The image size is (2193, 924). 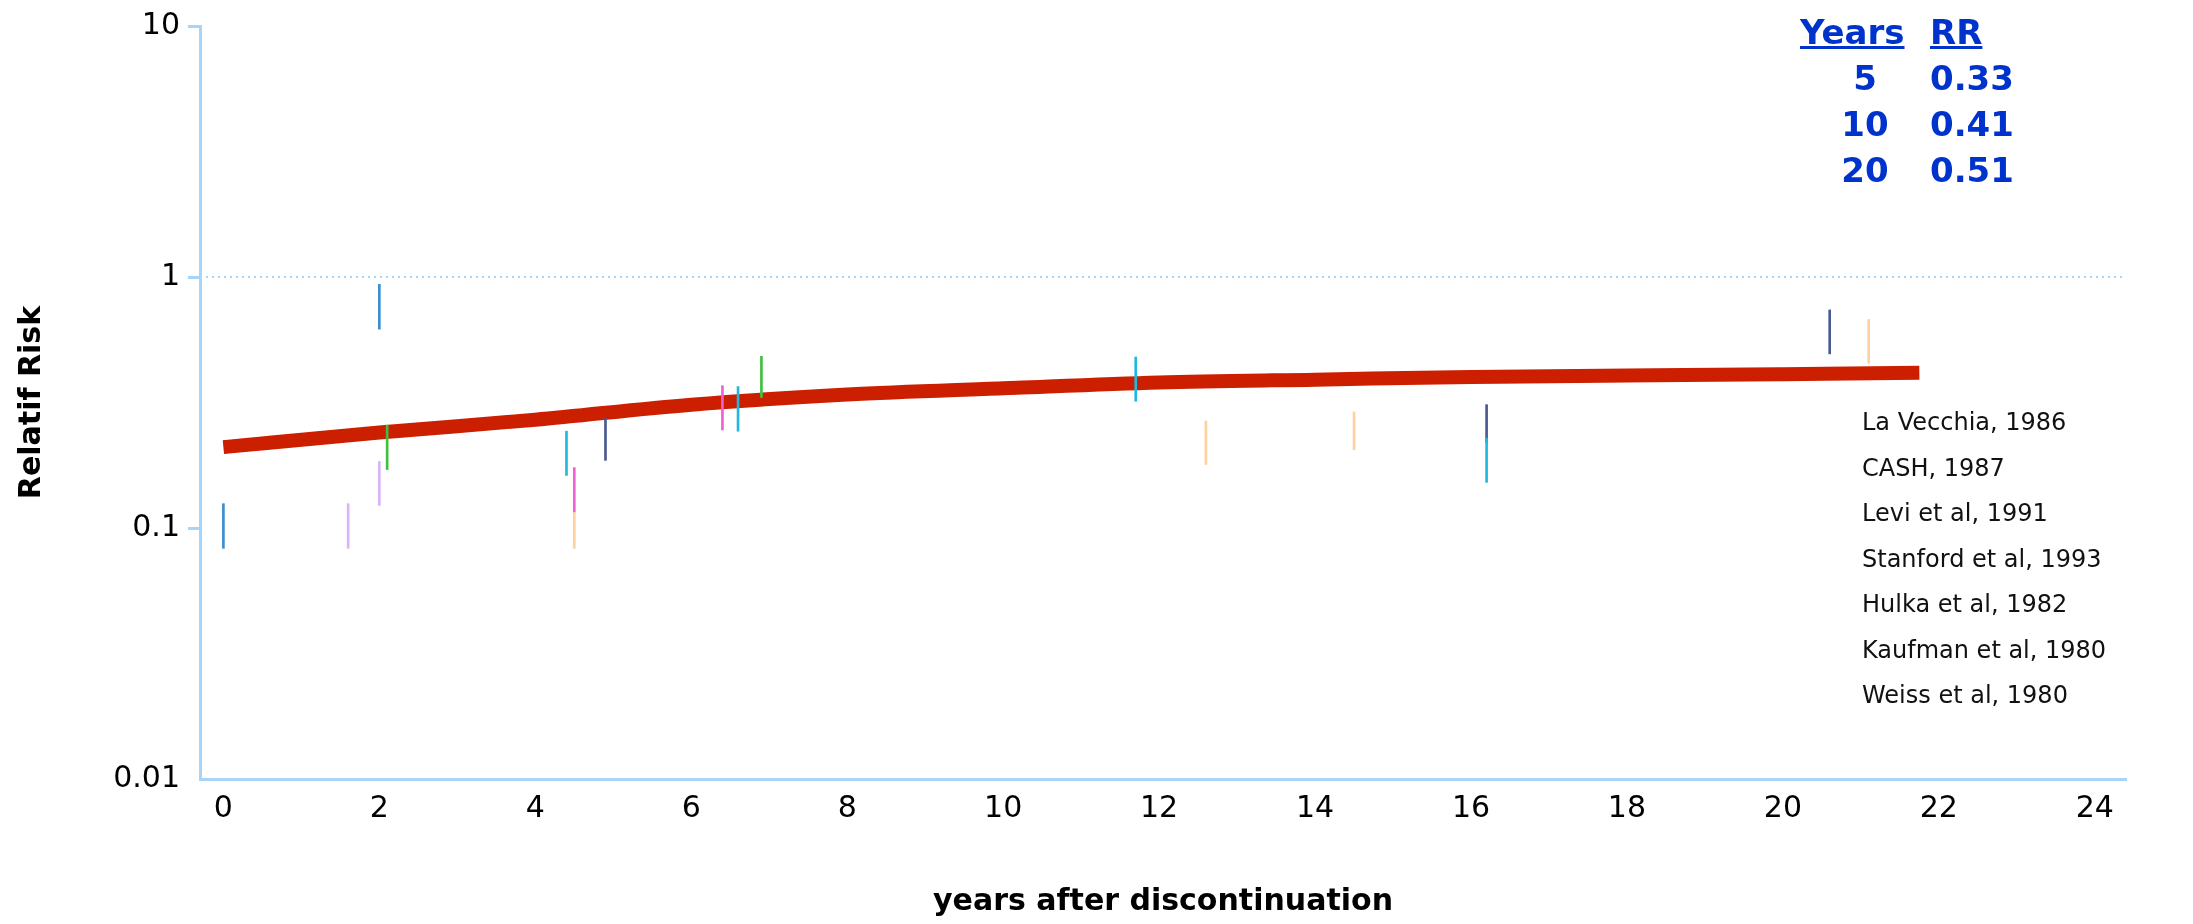 What do you see at coordinates (1853, 32) in the screenshot?
I see `annotation: Years` at bounding box center [1853, 32].